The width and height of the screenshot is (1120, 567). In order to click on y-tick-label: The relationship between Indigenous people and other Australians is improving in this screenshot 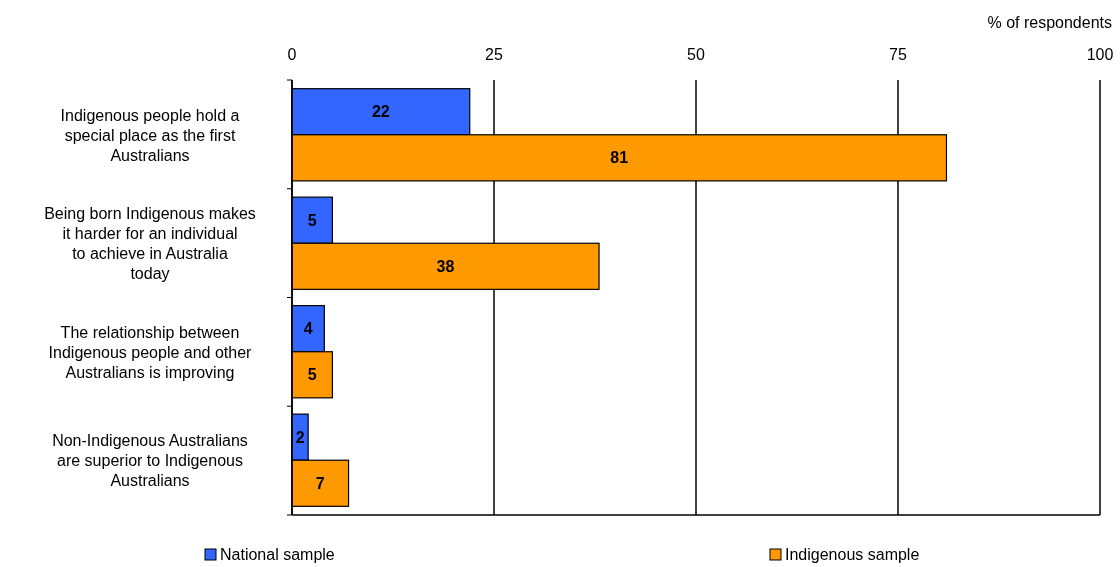, I will do `click(150, 352)`.